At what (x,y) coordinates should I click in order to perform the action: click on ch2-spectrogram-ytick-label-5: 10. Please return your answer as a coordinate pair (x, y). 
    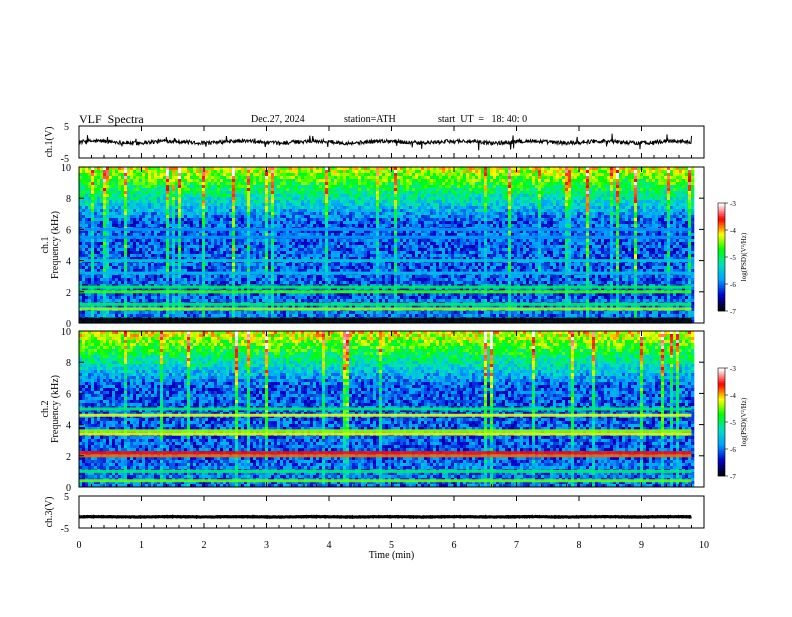
    Looking at the image, I should click on (66, 332).